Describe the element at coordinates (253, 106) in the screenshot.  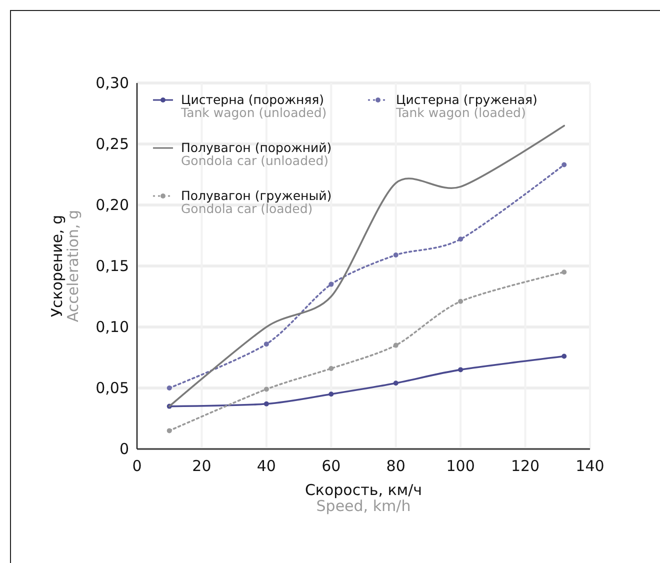
I see `legend-label: Цистерна (порожняя) Tank wagon (unloaded)` at that location.